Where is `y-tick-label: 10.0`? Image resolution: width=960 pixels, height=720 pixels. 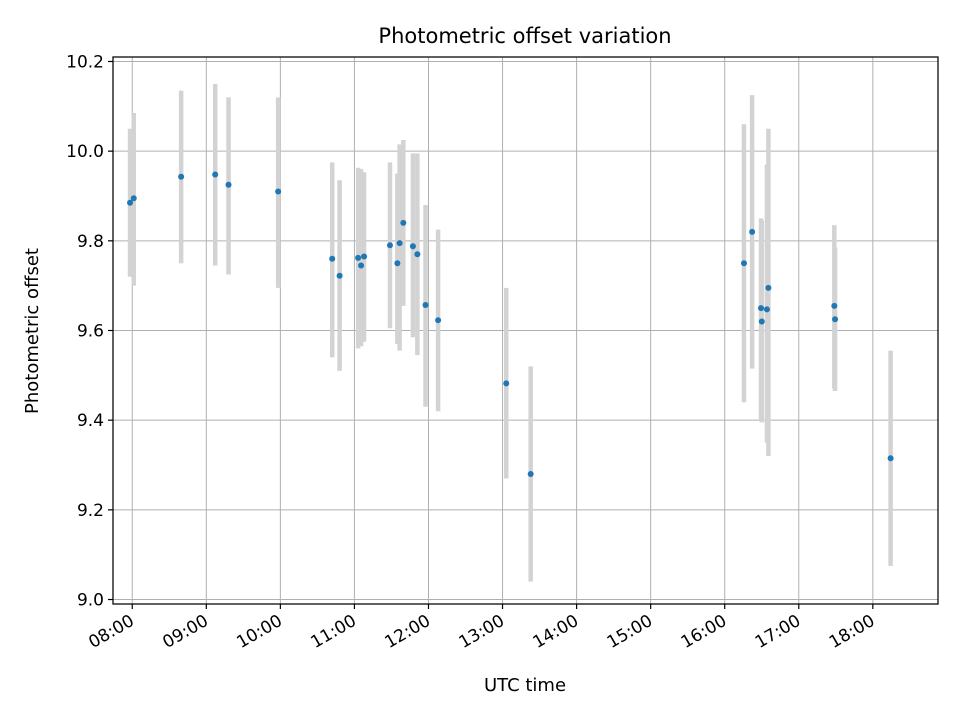 y-tick-label: 10.0 is located at coordinates (85, 152).